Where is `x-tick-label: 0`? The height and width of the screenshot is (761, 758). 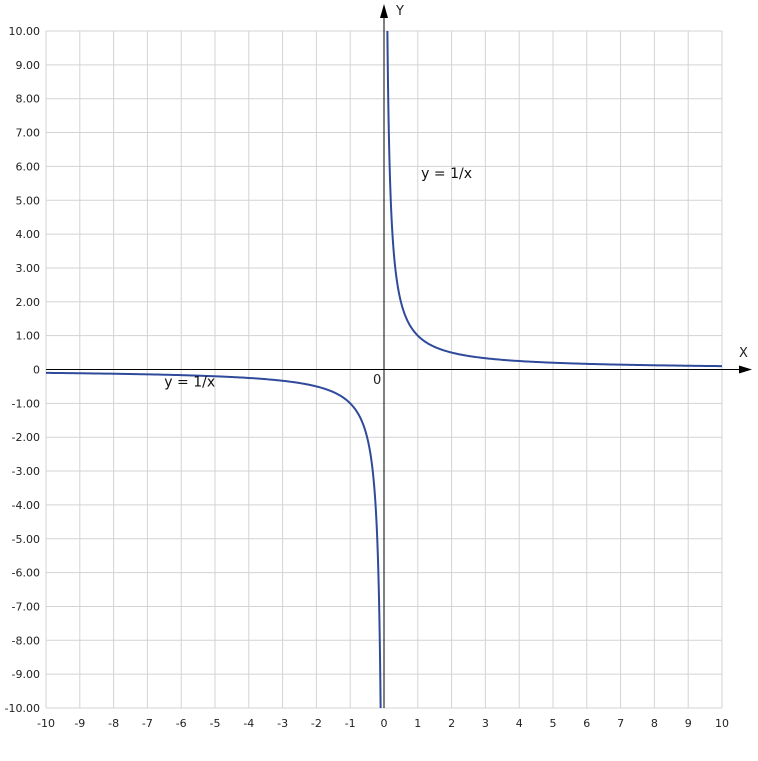 x-tick-label: 0 is located at coordinates (384, 723).